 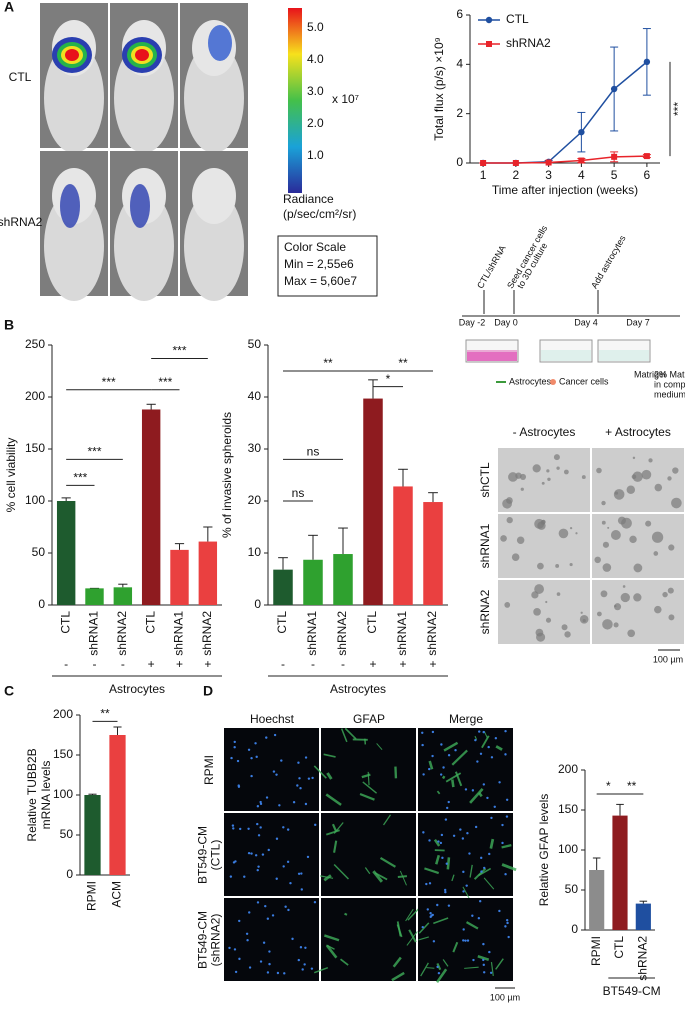 What do you see at coordinates (315, 155) in the screenshot?
I see `colorbar-tick: 1.0` at bounding box center [315, 155].